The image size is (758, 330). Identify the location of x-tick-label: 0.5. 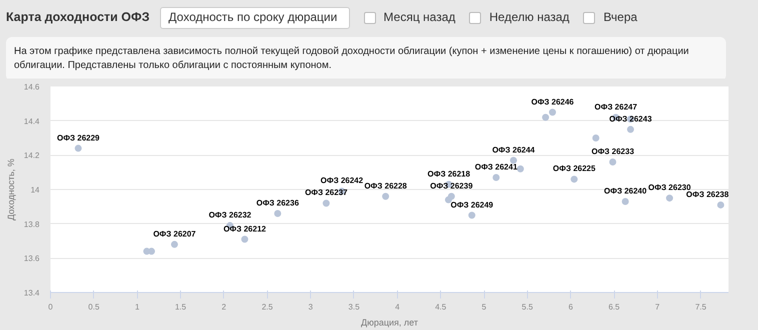
(94, 307).